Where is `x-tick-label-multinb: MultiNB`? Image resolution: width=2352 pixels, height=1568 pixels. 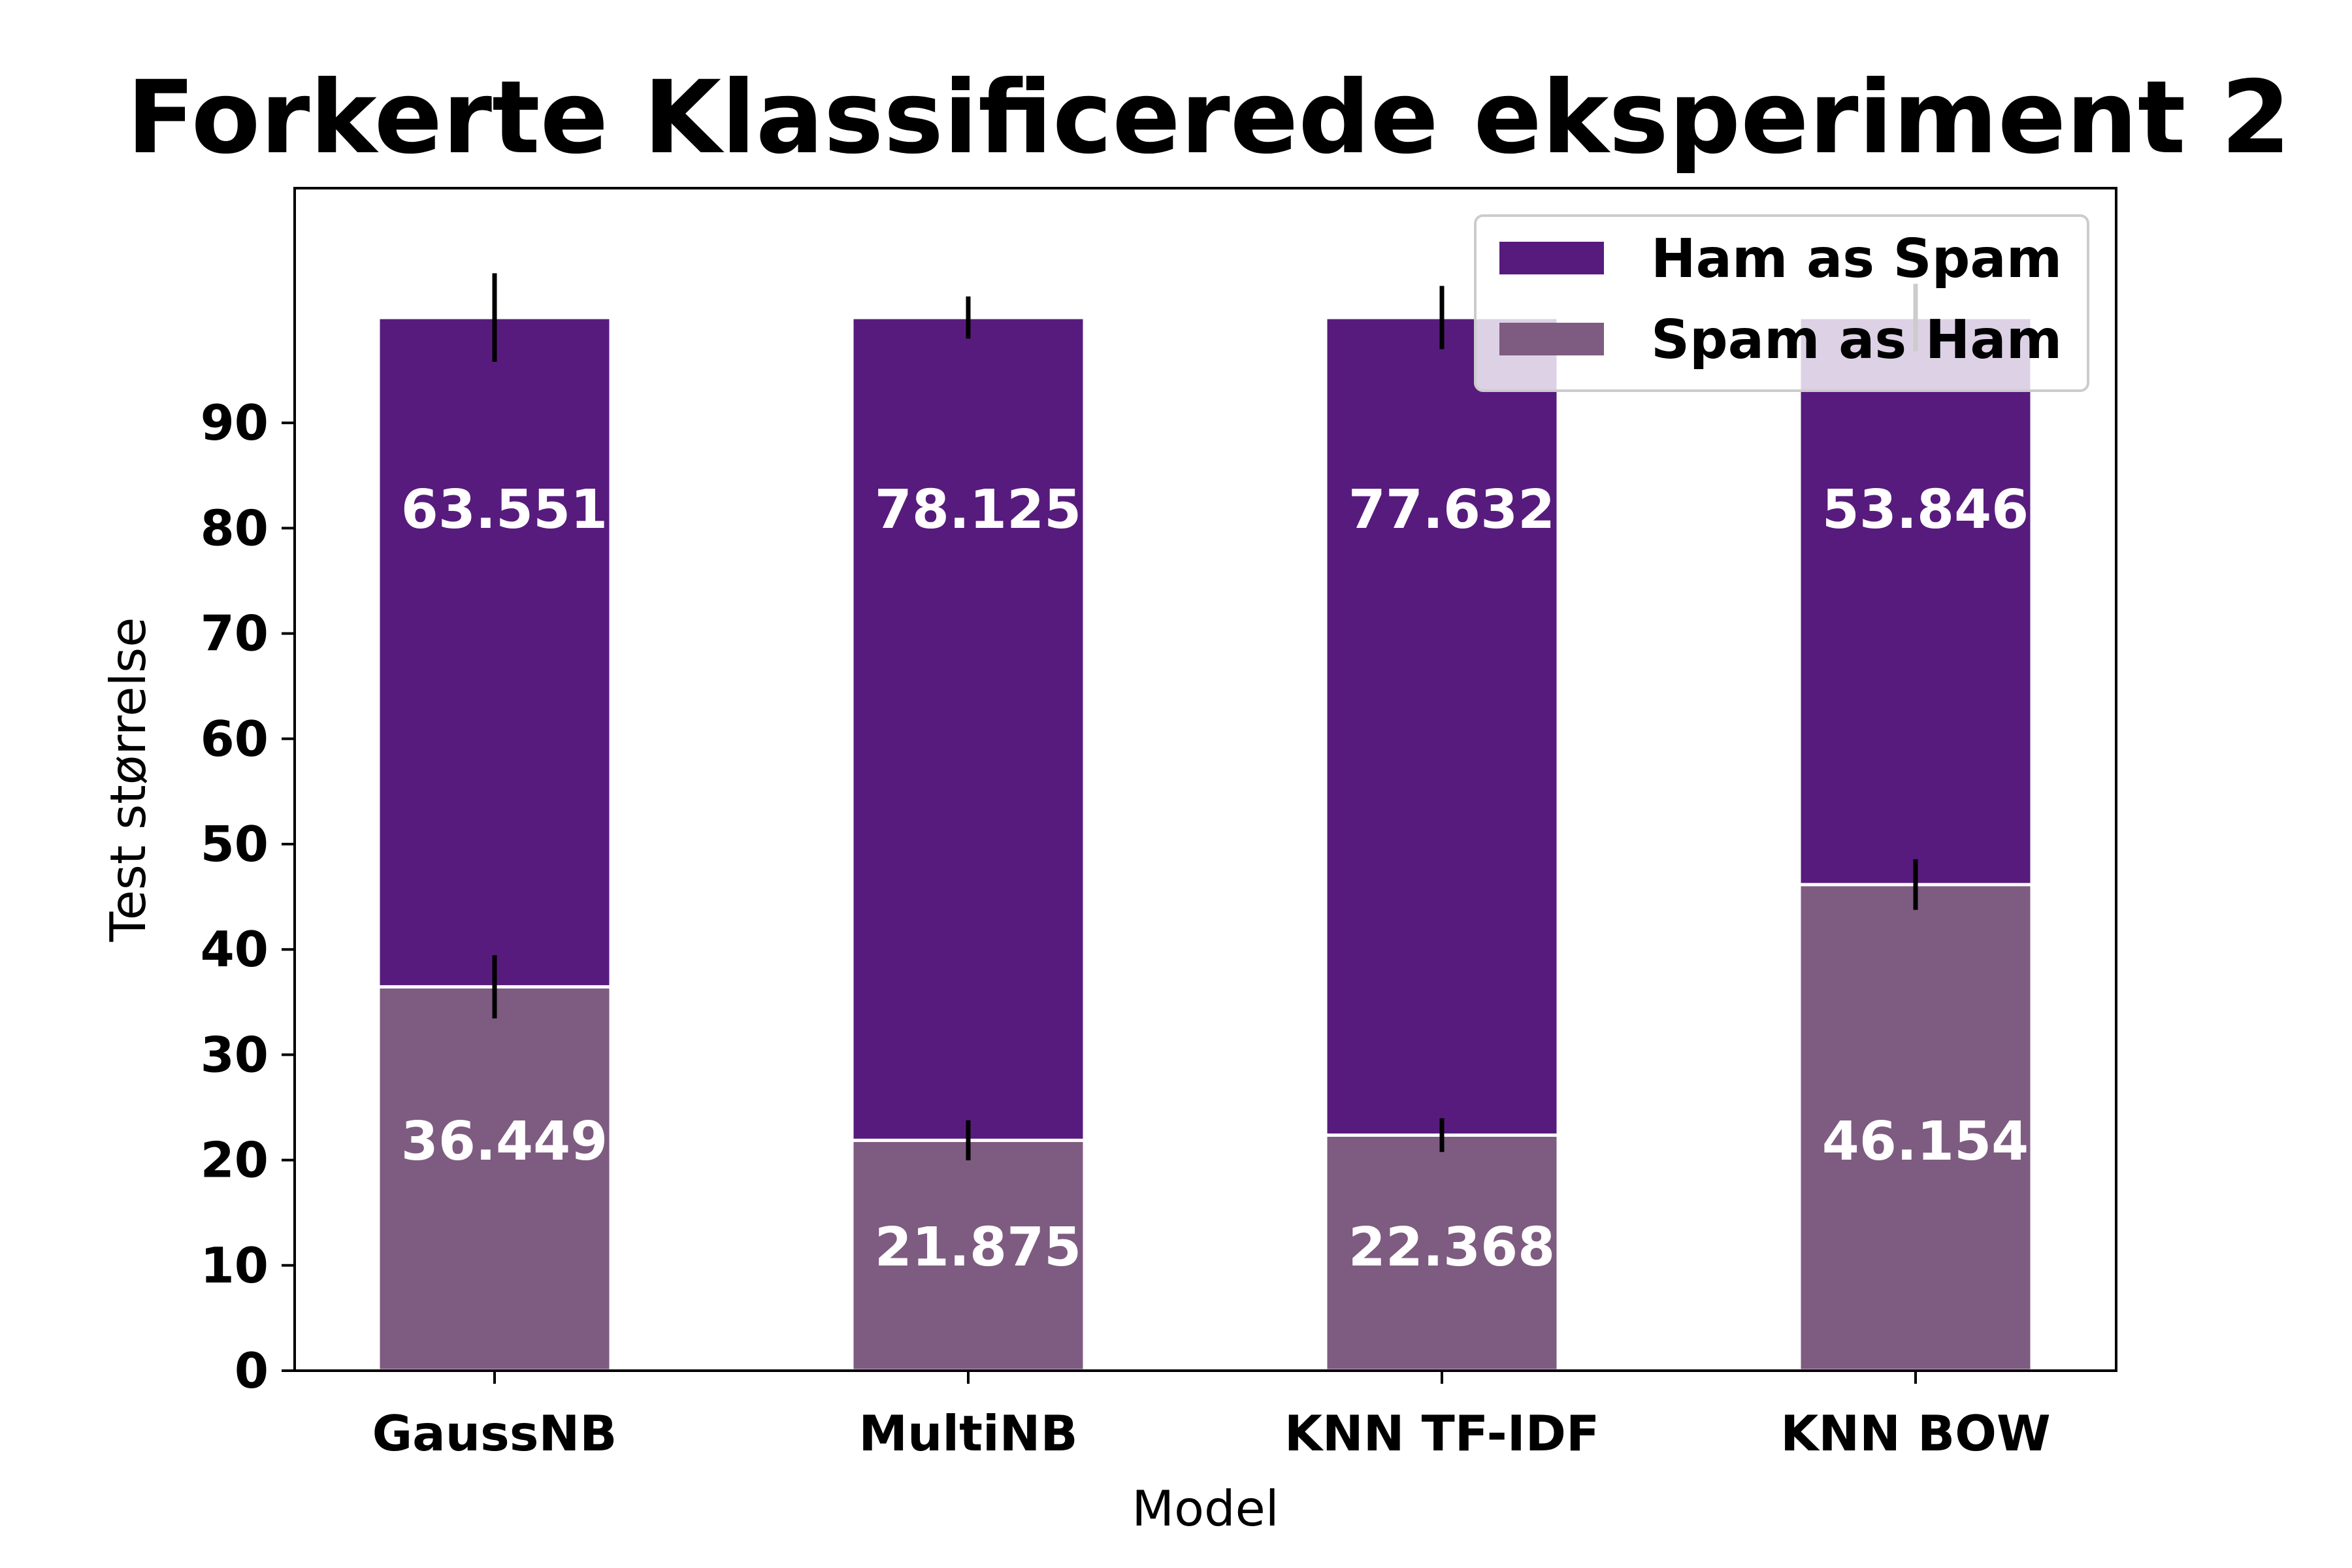
x-tick-label-multinb: MultiNB is located at coordinates (967, 1433).